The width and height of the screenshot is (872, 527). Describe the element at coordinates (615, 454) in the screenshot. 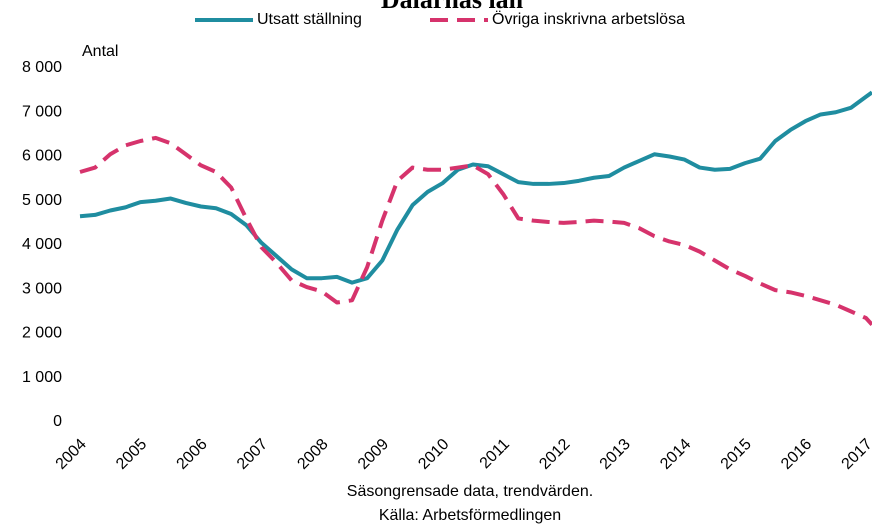

I see `x-tick-label: 2013` at that location.